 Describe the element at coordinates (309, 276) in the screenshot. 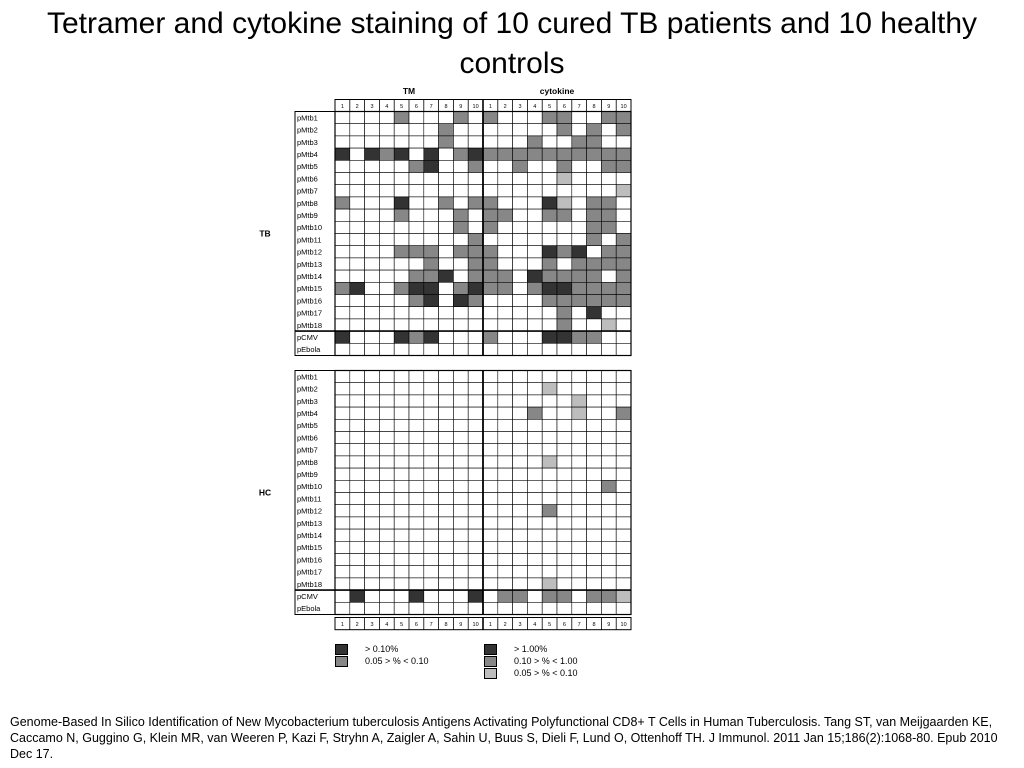

I see `row-label: pMtb14` at that location.